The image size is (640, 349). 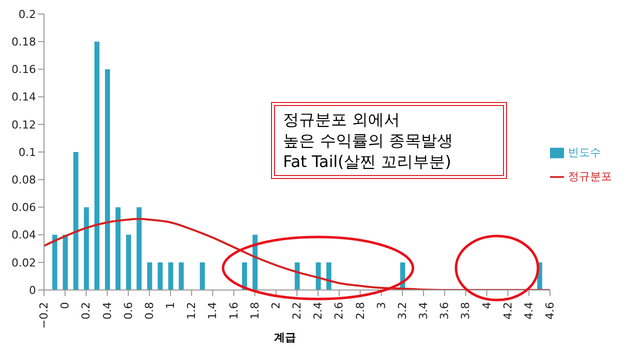 I want to click on x-tick-label: 0.6, so click(x=128, y=311).